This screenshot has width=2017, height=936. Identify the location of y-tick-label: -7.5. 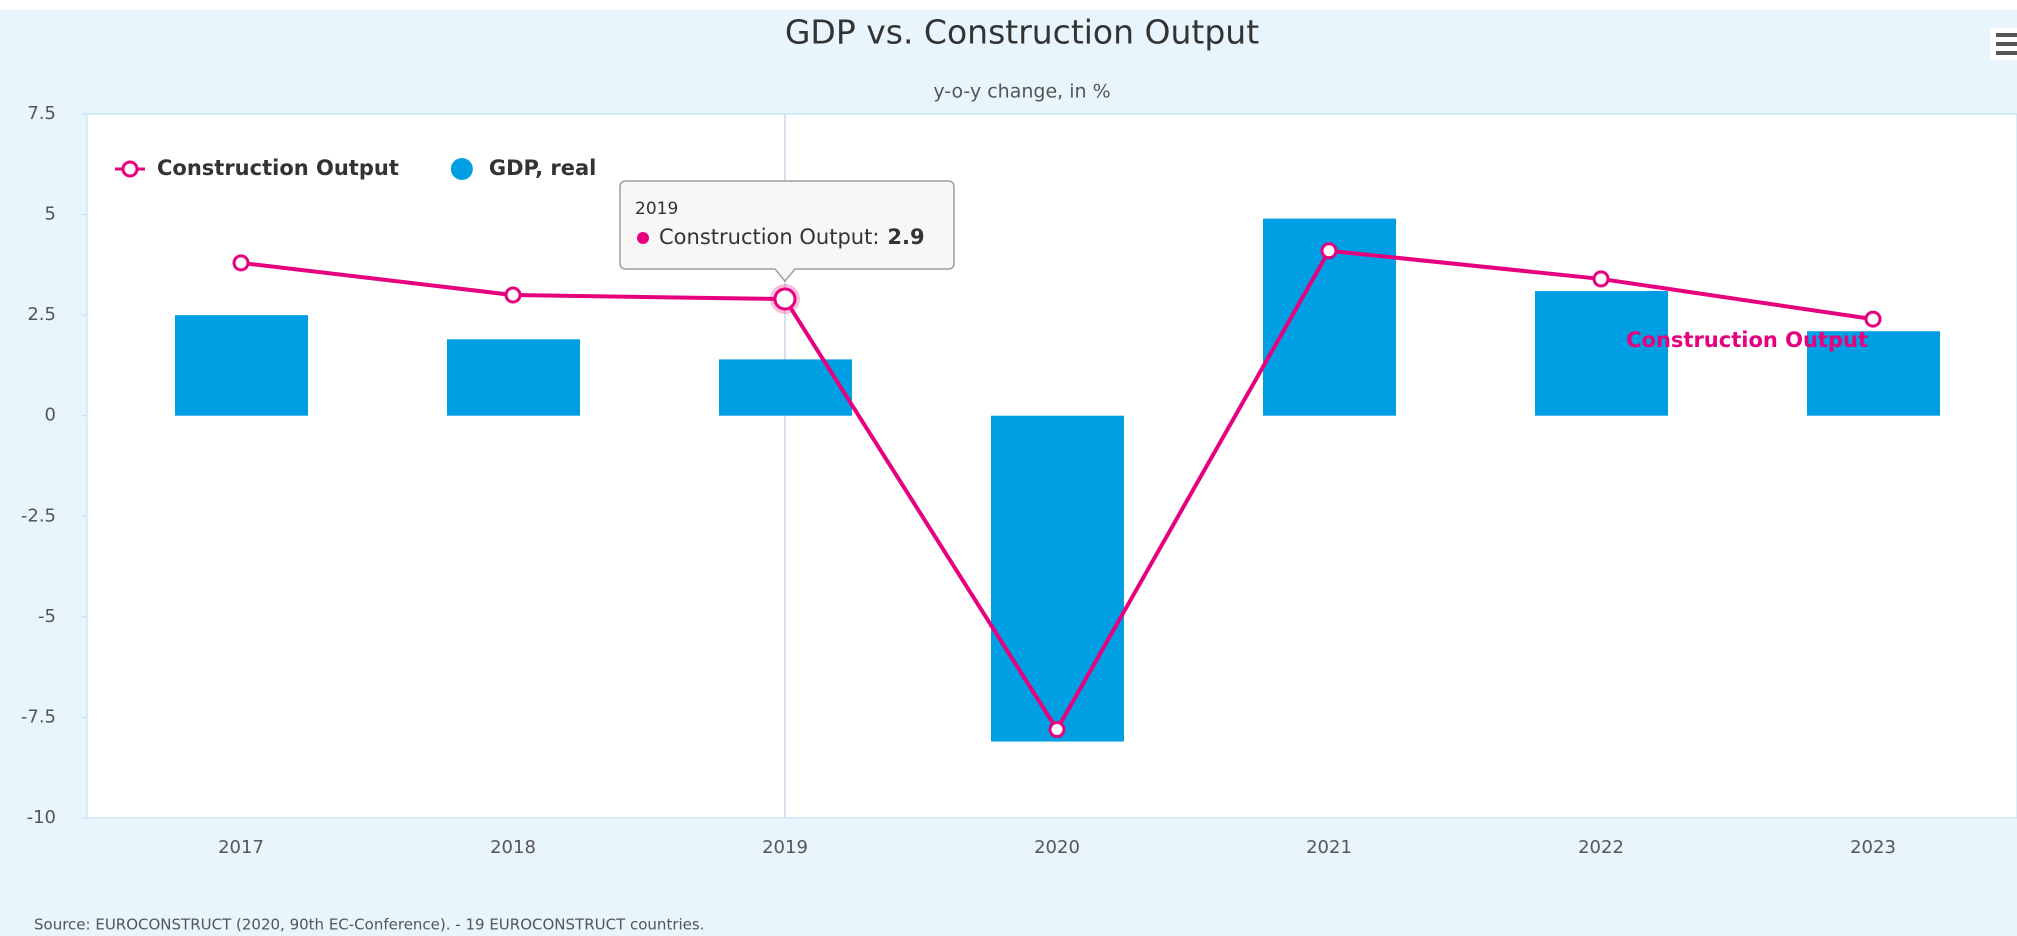
(38, 716).